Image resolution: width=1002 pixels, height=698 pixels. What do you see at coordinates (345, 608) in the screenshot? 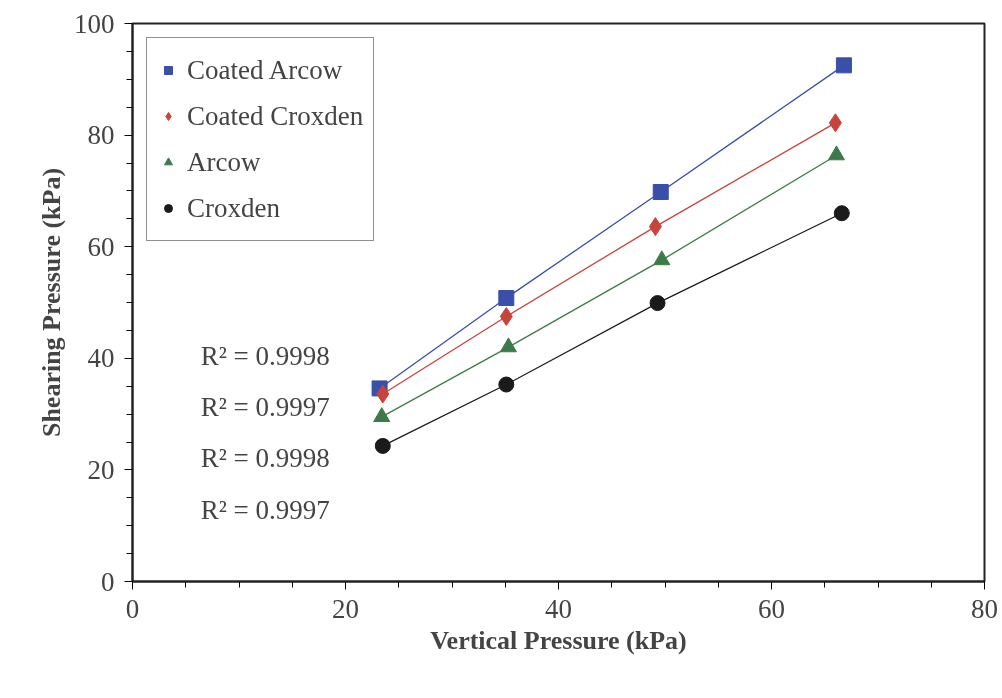
I see `x-tick-label: 20` at bounding box center [345, 608].